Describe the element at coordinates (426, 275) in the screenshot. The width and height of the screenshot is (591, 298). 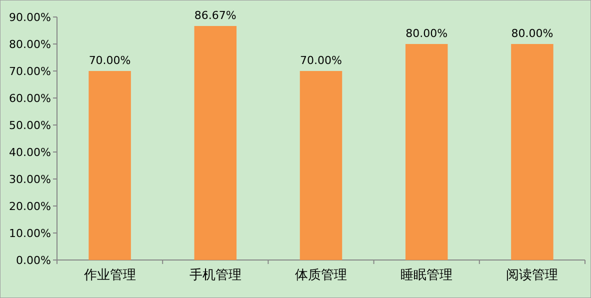
I see `x-tick-label: 睡眠管理` at that location.